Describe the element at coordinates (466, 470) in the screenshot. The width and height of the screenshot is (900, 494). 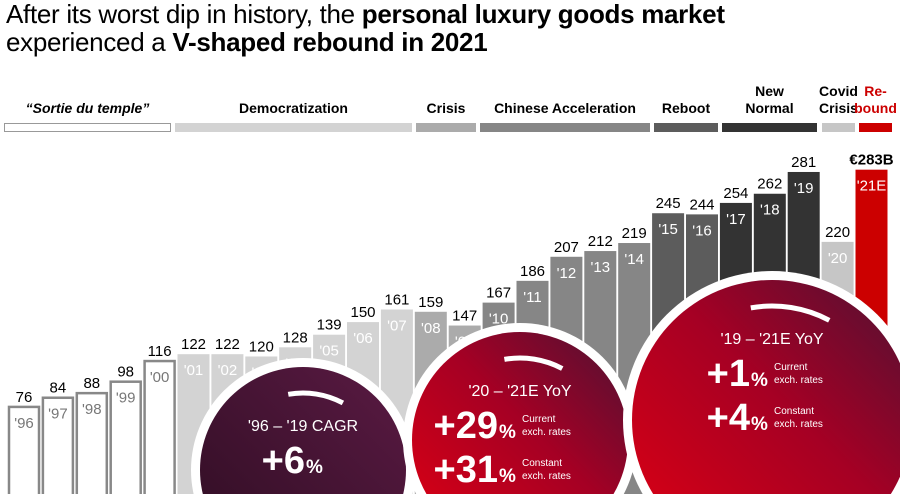
I see `callout-value: +31` at that location.